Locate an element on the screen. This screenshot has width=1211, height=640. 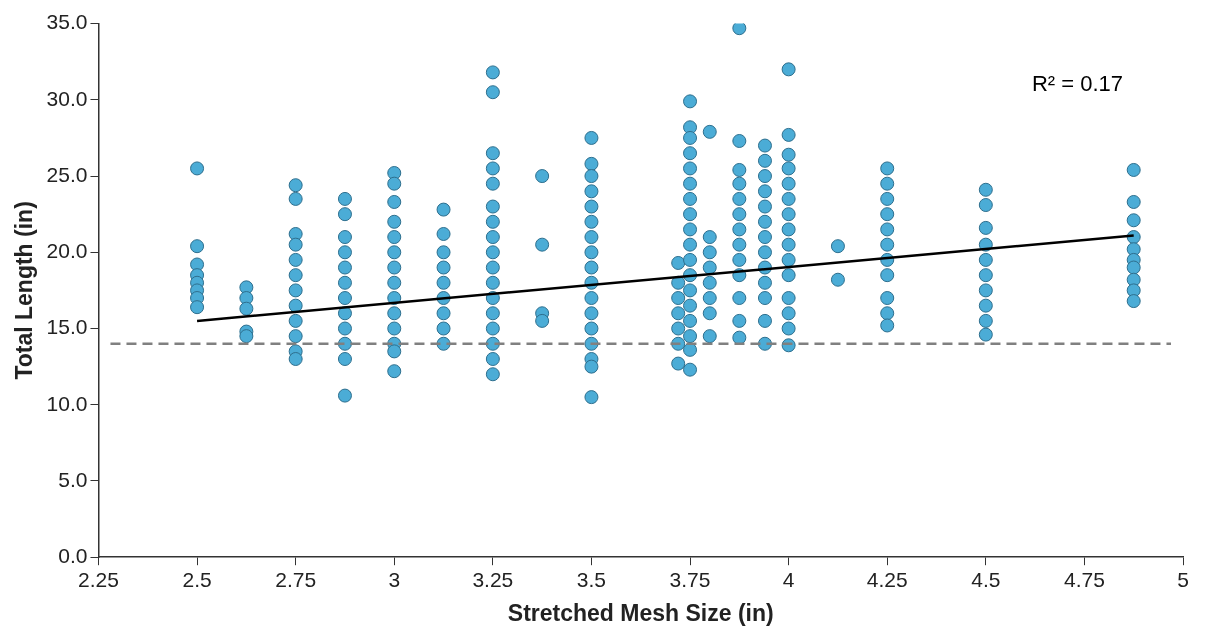
x-tick-label: 3.75 is located at coordinates (690, 579).